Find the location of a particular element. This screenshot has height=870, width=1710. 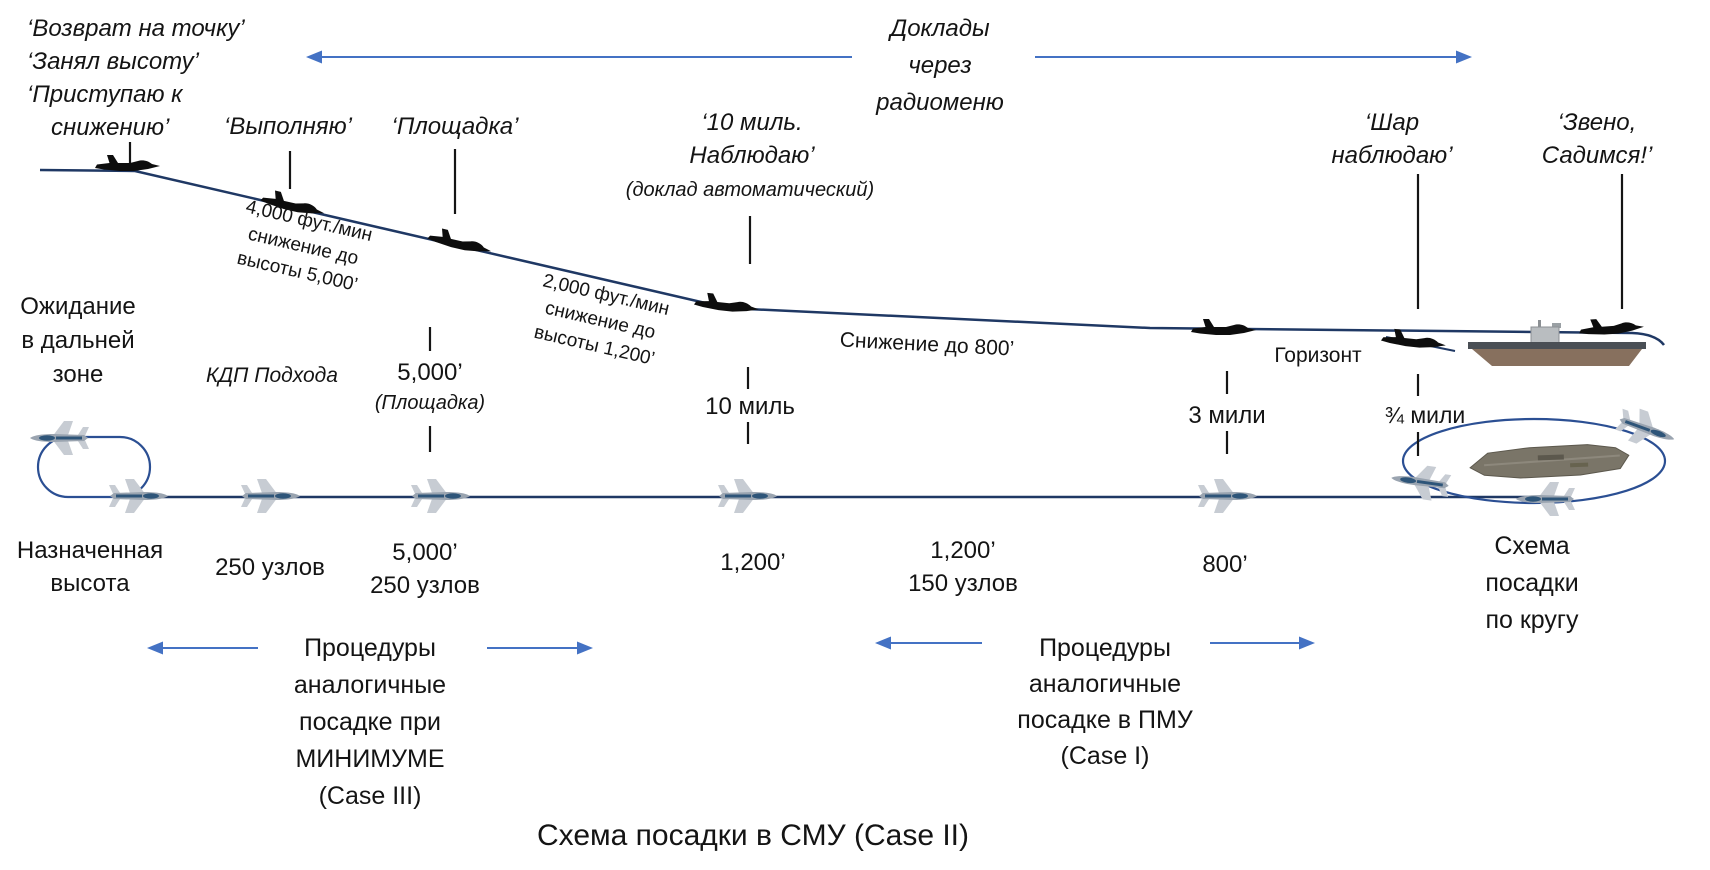

line: 250 узлов is located at coordinates (425, 585).